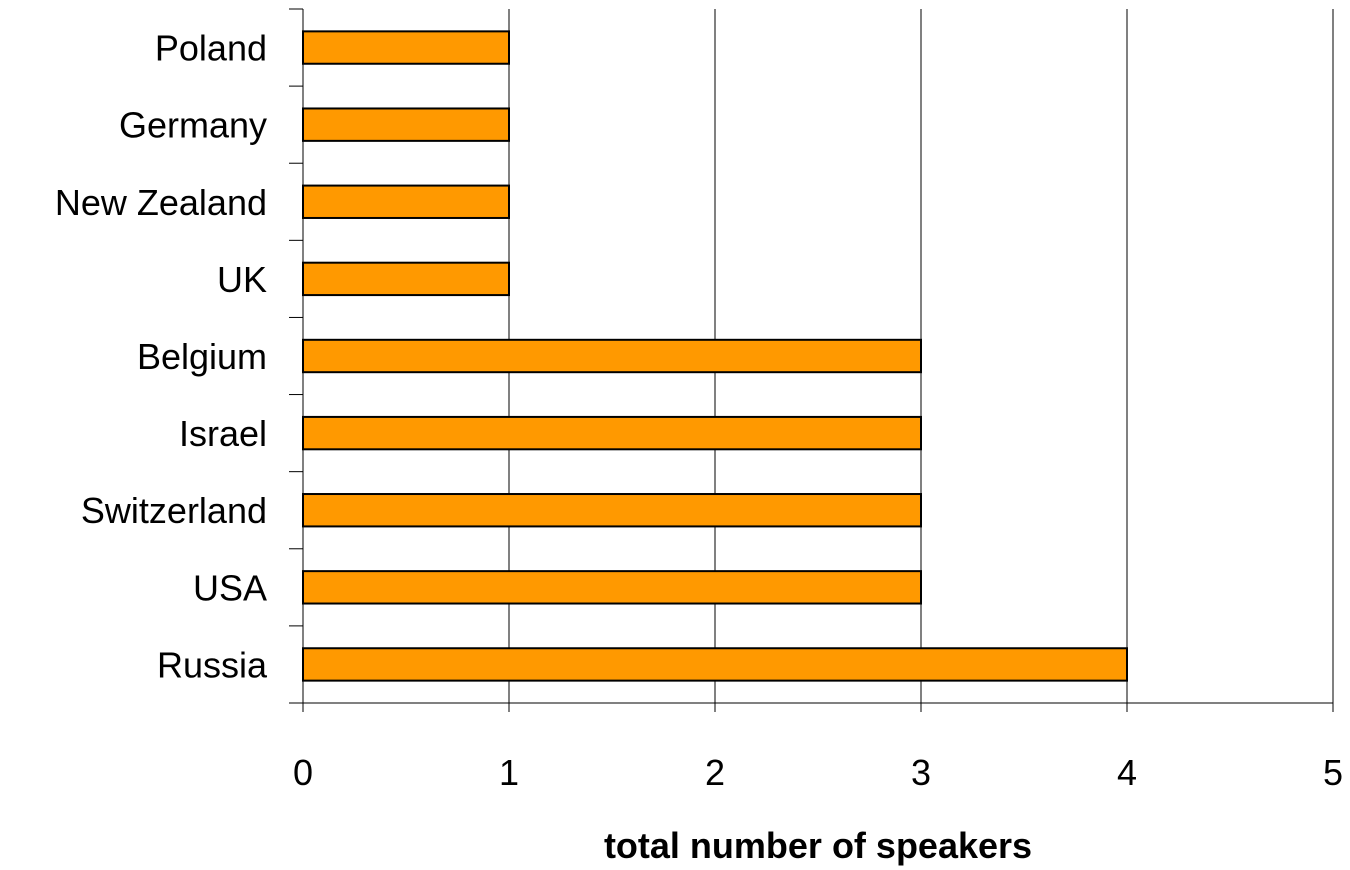 The height and width of the screenshot is (870, 1350). Describe the element at coordinates (303, 772) in the screenshot. I see `x-tick-label: 0` at that location.